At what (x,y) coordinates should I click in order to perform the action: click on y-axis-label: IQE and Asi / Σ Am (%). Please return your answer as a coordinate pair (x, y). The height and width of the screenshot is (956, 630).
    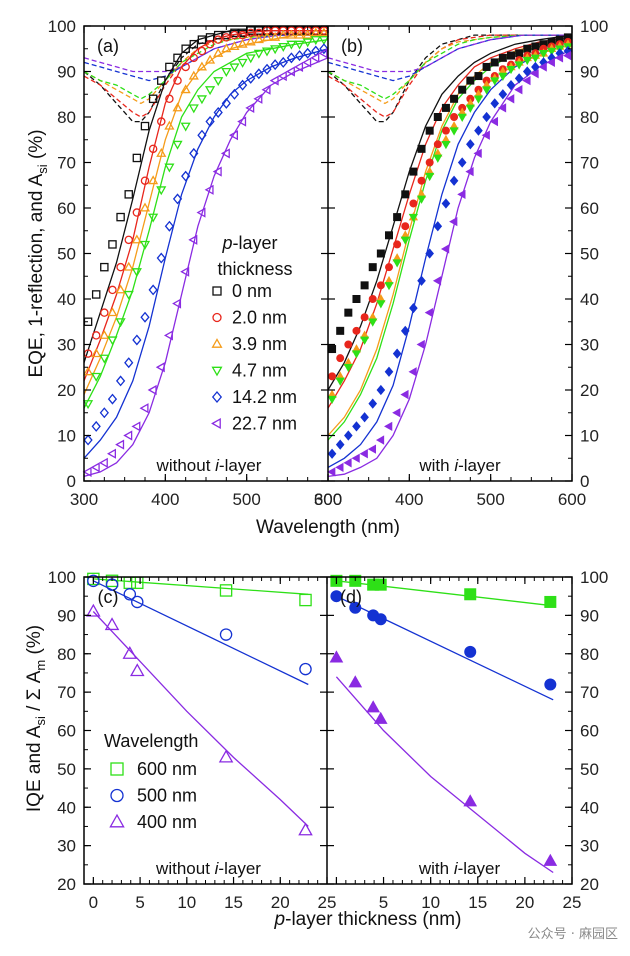
    Looking at the image, I should click on (36, 718).